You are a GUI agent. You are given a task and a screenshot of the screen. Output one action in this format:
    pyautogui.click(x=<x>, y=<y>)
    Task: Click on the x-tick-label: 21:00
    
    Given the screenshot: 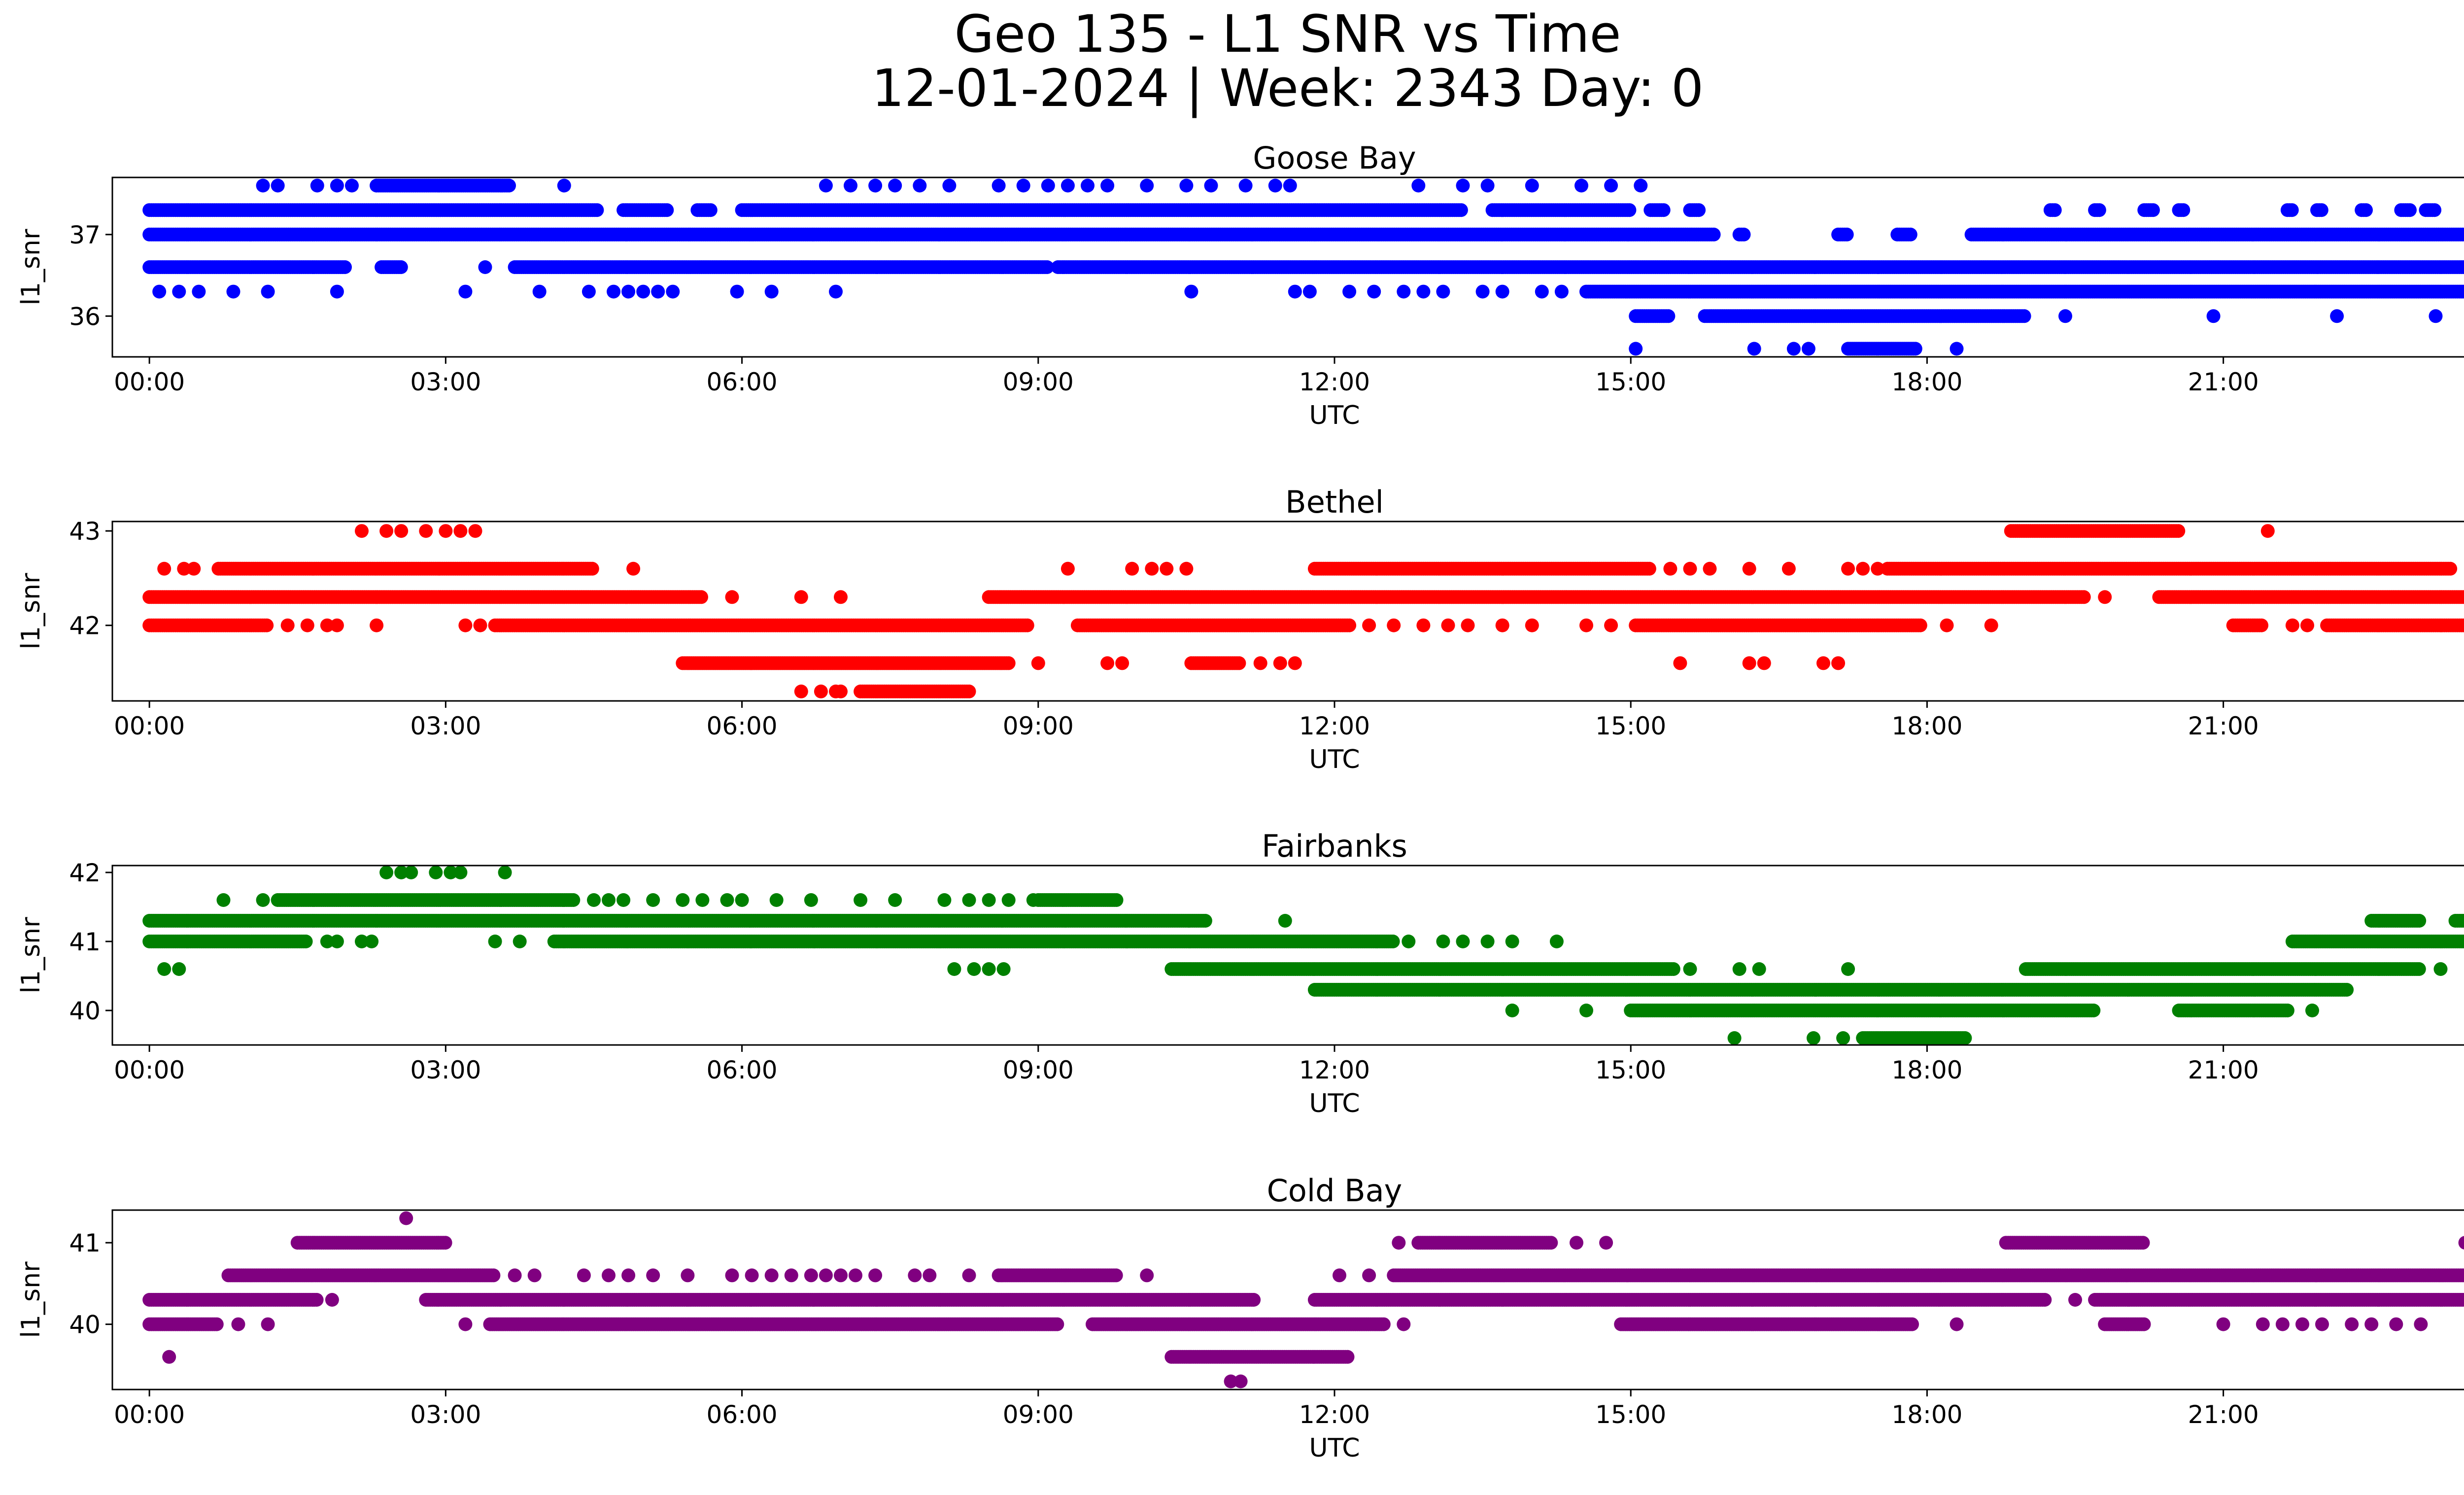 What is the action you would take?
    pyautogui.click(x=2223, y=382)
    